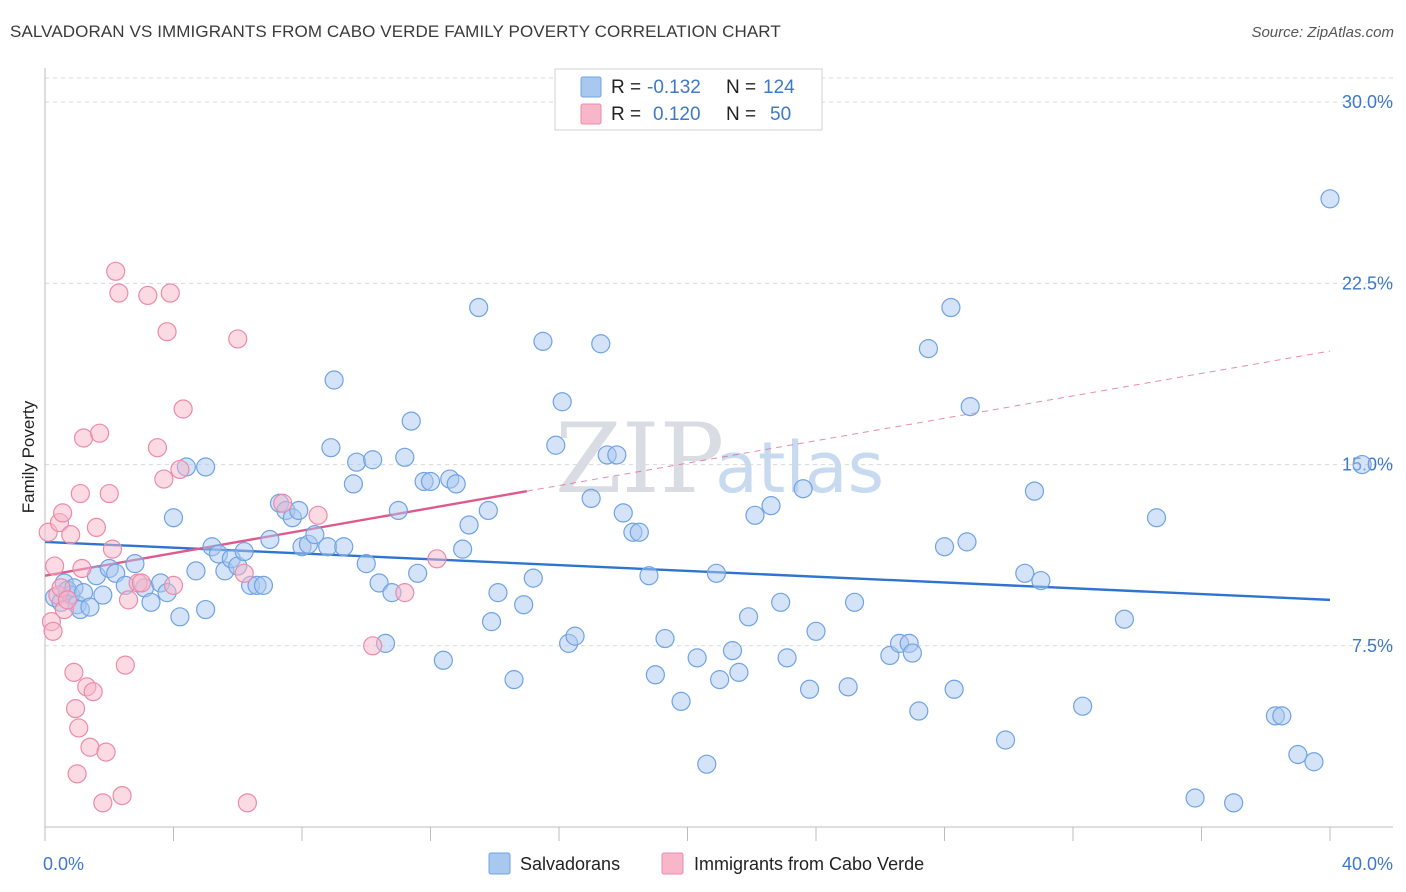 This screenshot has width=1406, height=892. I want to click on y-axis-label: Family Poverty, so click(28, 456).